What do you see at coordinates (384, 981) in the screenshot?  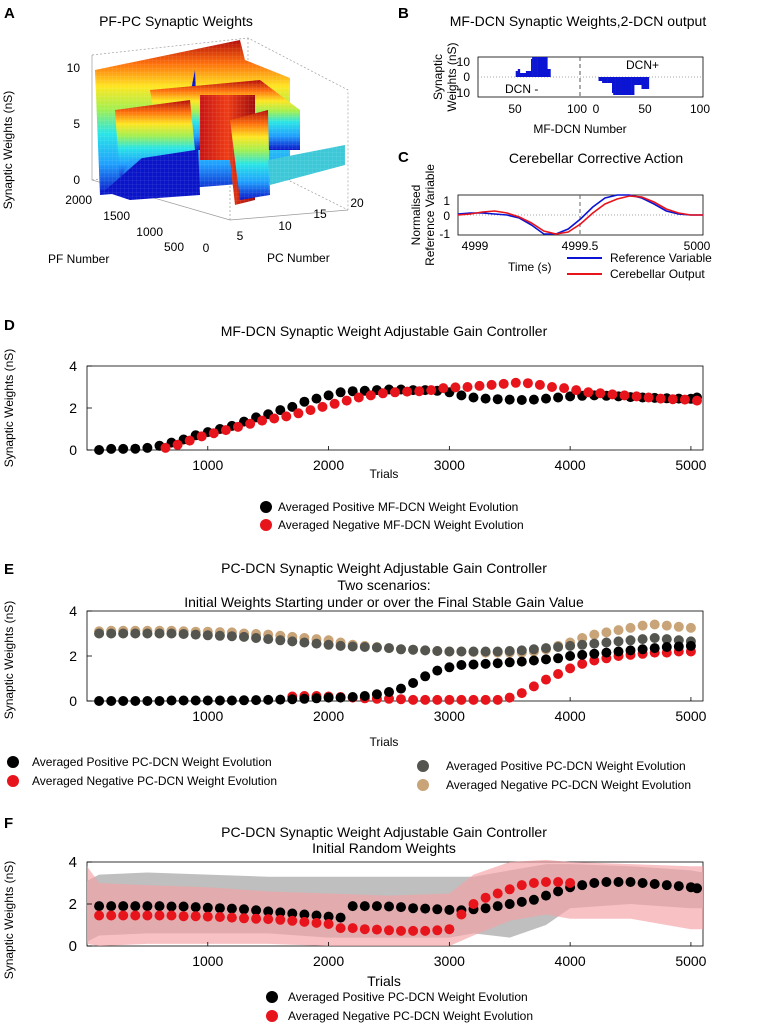 I see `f-xlabel: Trials` at bounding box center [384, 981].